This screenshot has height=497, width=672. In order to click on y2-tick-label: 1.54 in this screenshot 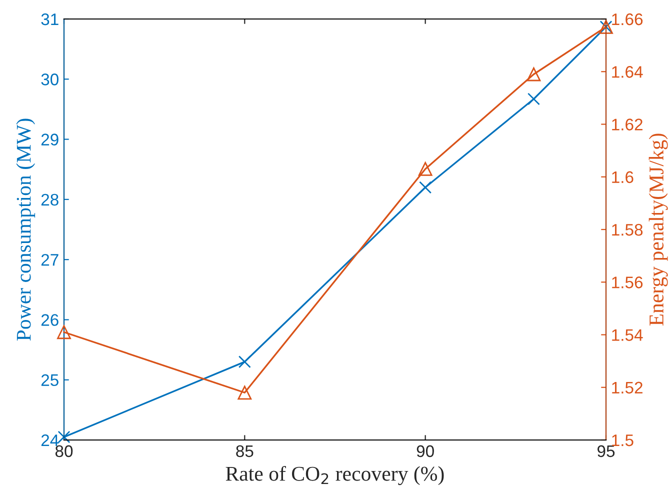, I will do `click(627, 335)`.